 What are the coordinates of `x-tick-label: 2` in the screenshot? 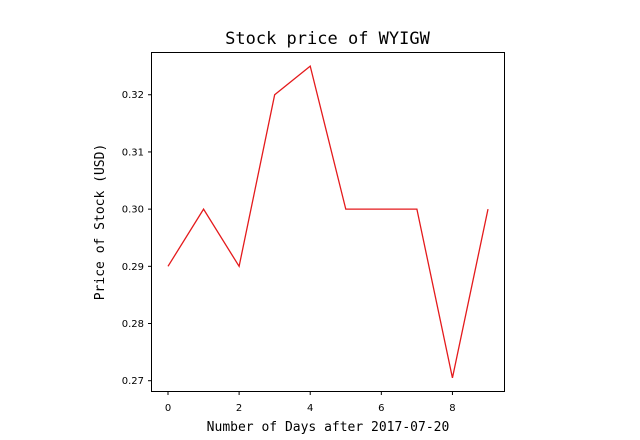 It's located at (239, 408).